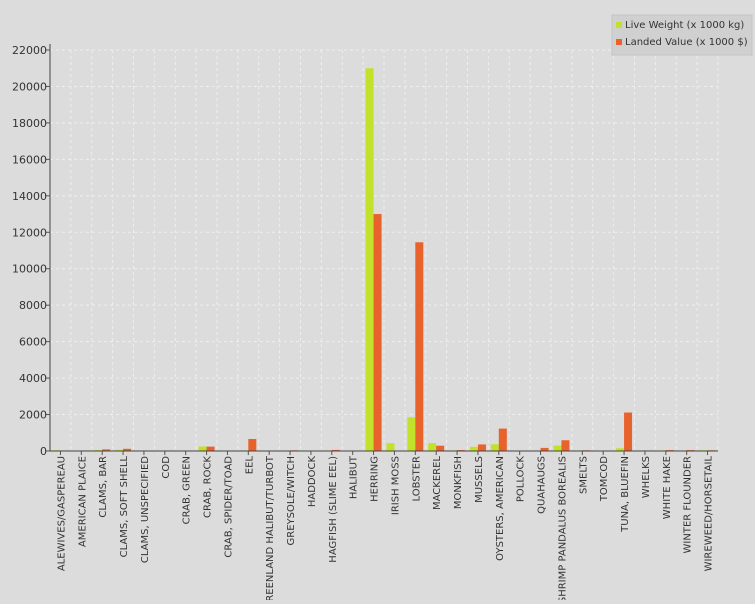 The height and width of the screenshot is (604, 755). Describe the element at coordinates (667, 487) in the screenshot. I see `x-tick-label: WHITE HAKE` at that location.